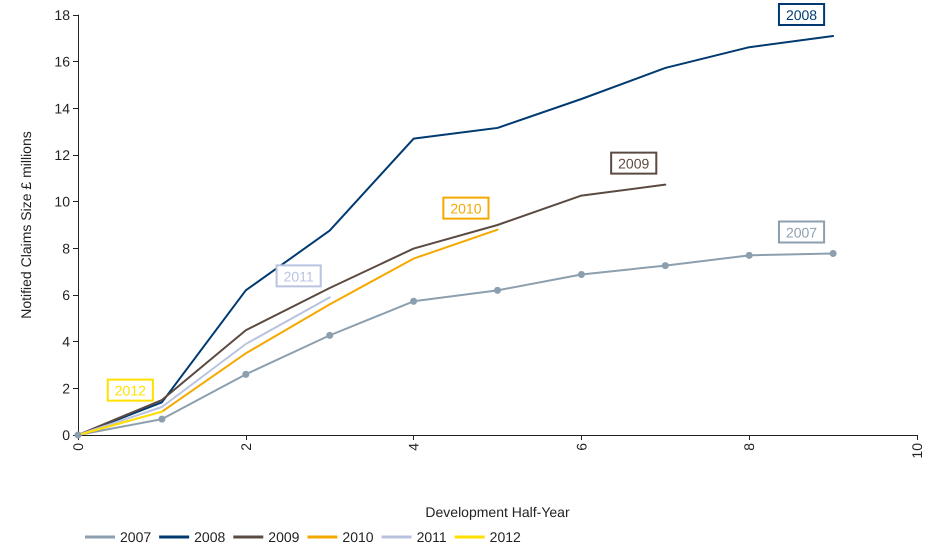 The image size is (935, 551). Describe the element at coordinates (210, 537) in the screenshot. I see `legend-label: 2008` at that location.